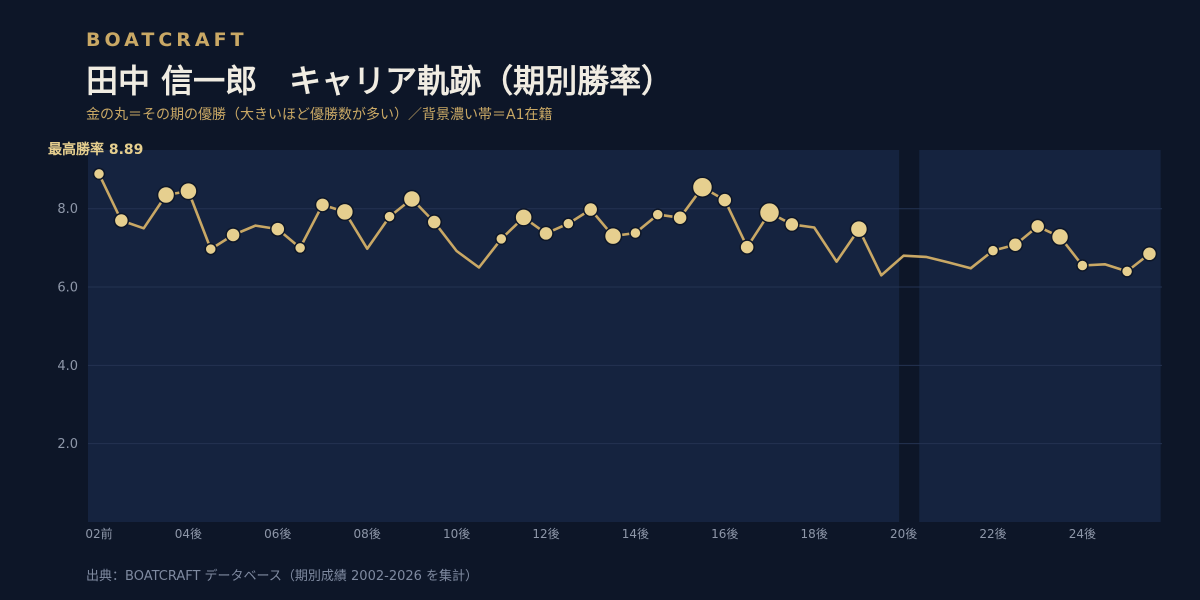 Image resolution: width=1200 pixels, height=600 pixels. I want to click on source-note: 出典：BOATCRAFT データベース（期別成績 2002-2026 を集計）, so click(282, 576).